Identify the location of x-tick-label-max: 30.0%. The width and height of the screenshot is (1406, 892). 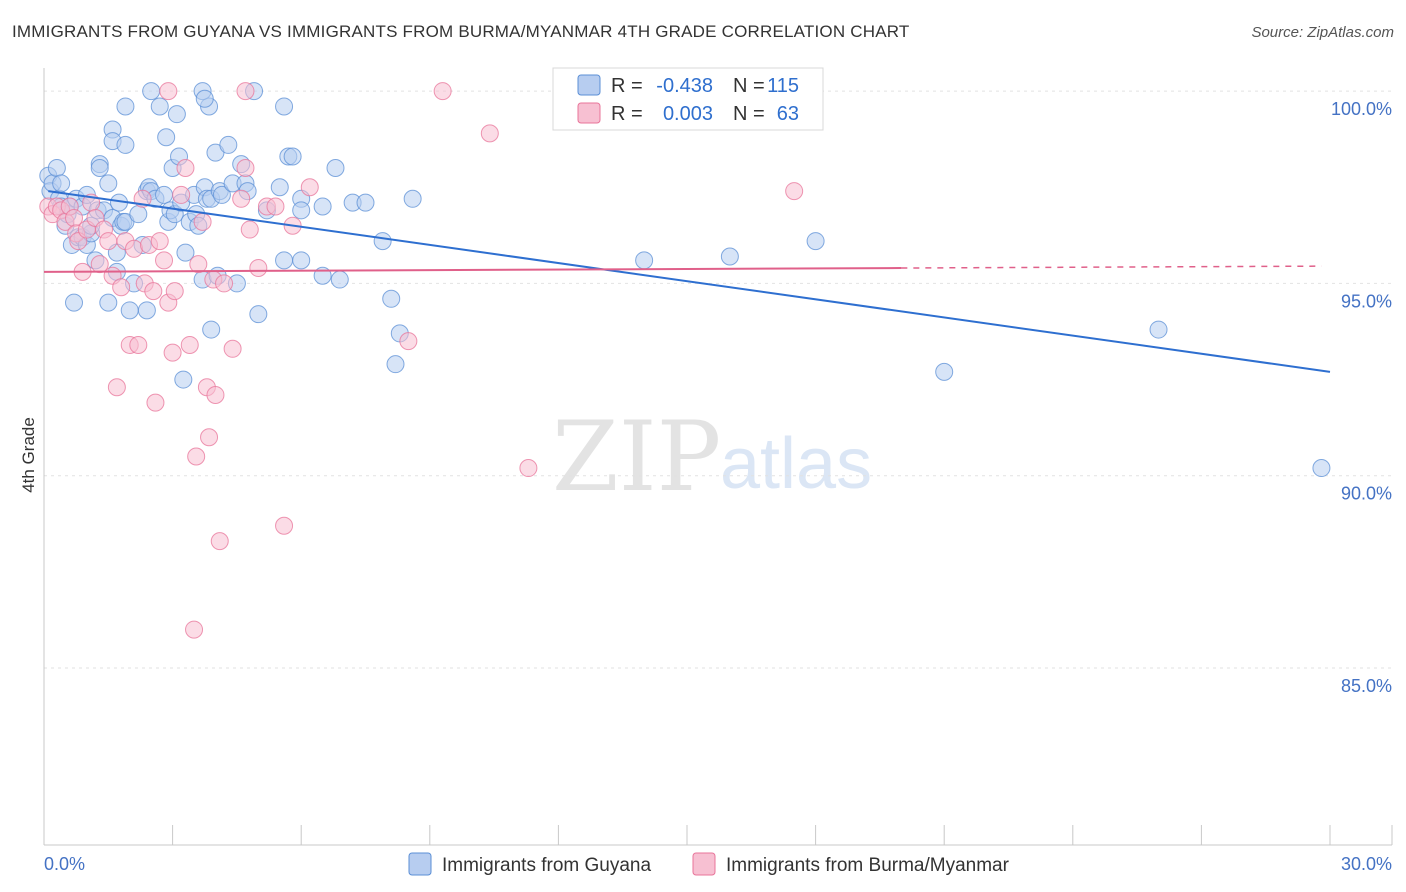
(1366, 864).